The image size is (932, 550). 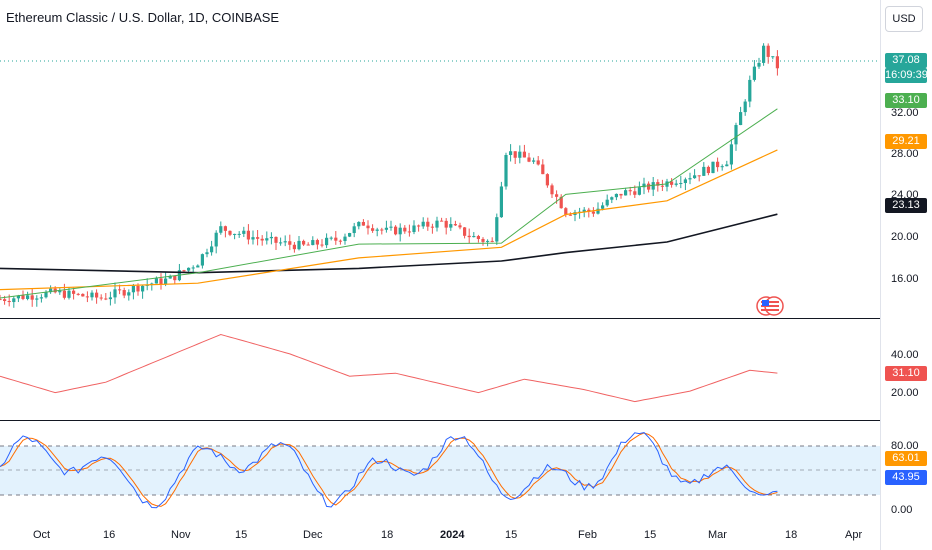 What do you see at coordinates (181, 535) in the screenshot?
I see `time-label: Nov` at bounding box center [181, 535].